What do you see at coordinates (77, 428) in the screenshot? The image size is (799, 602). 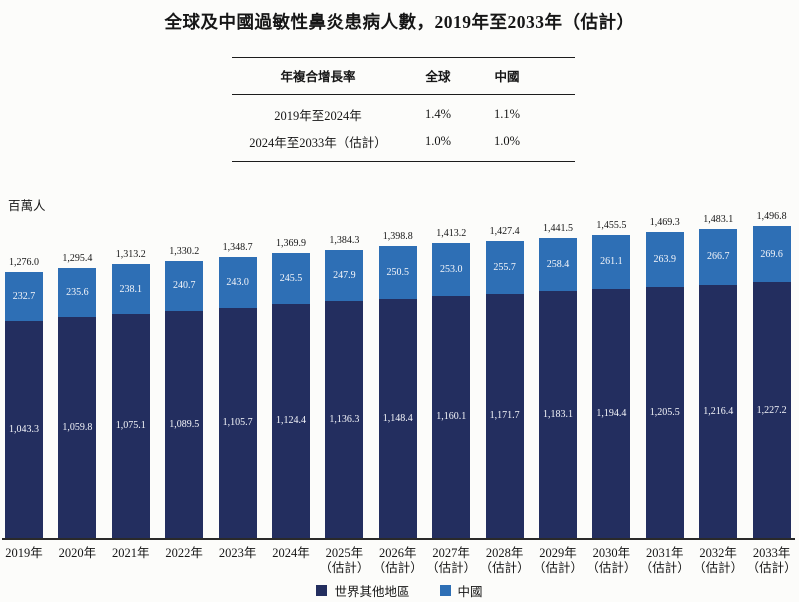 I see `rest-of-world-value-label: 1,059.8` at bounding box center [77, 428].